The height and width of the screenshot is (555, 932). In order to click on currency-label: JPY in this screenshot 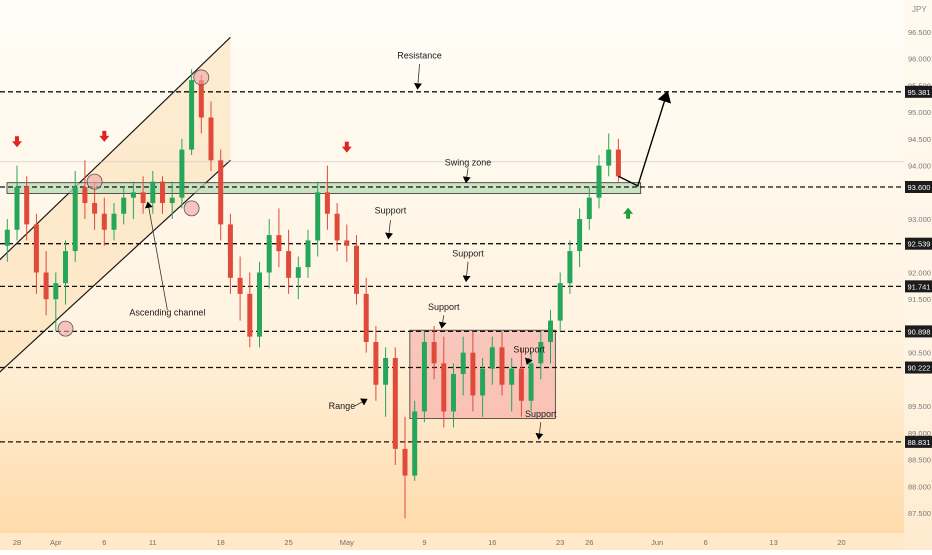, I will do `click(919, 9)`.